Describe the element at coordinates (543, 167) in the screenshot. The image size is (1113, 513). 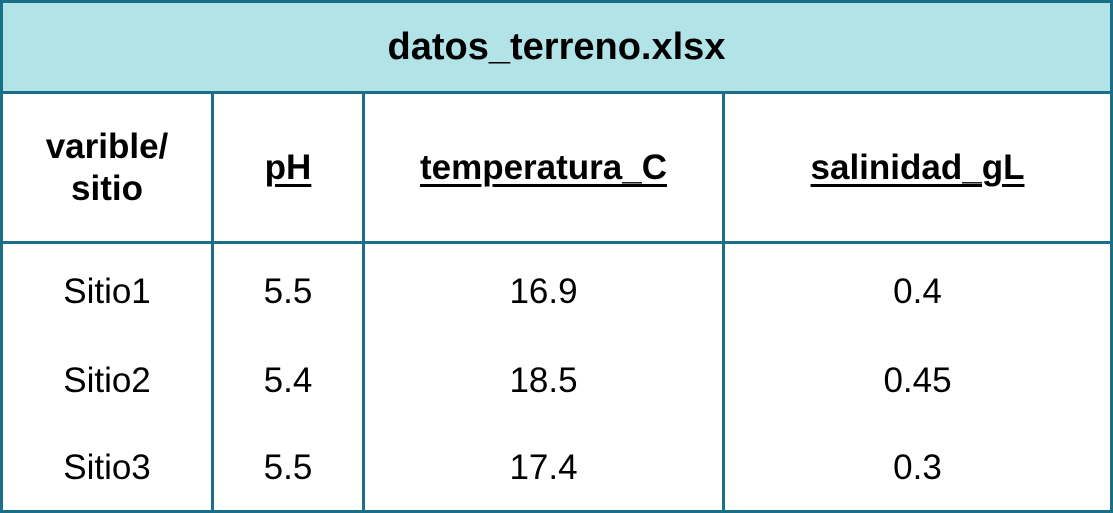
I see `column-header-temperatura: temperatura_C` at that location.